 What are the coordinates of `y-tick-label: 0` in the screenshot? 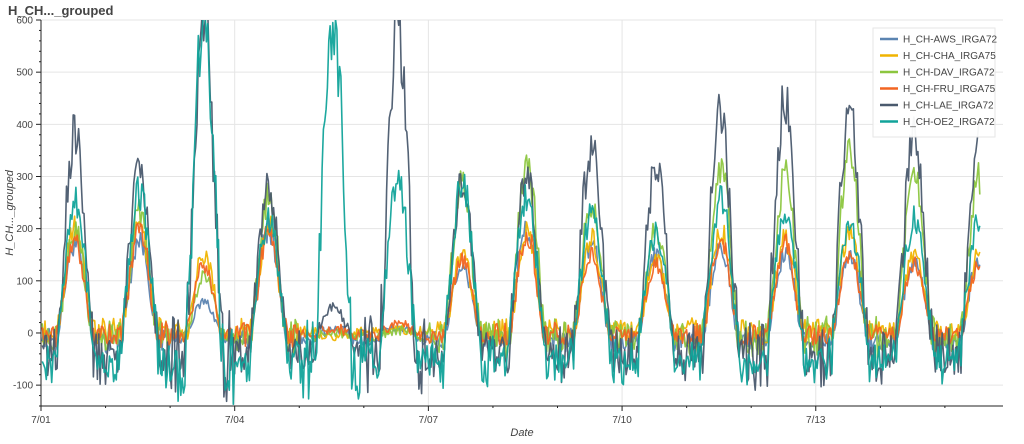 It's located at (30, 333).